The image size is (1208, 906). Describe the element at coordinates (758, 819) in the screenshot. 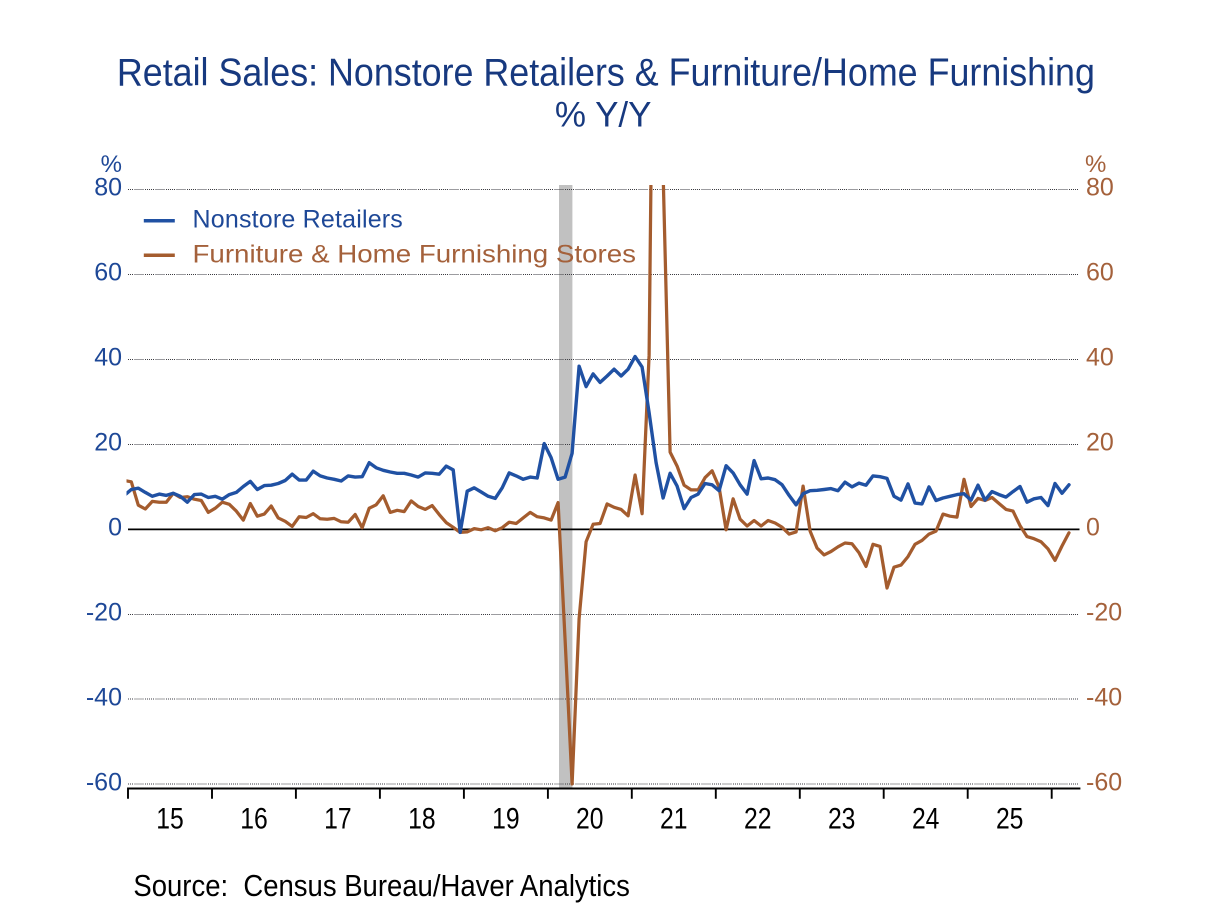

I see `svg-text: 22` at that location.